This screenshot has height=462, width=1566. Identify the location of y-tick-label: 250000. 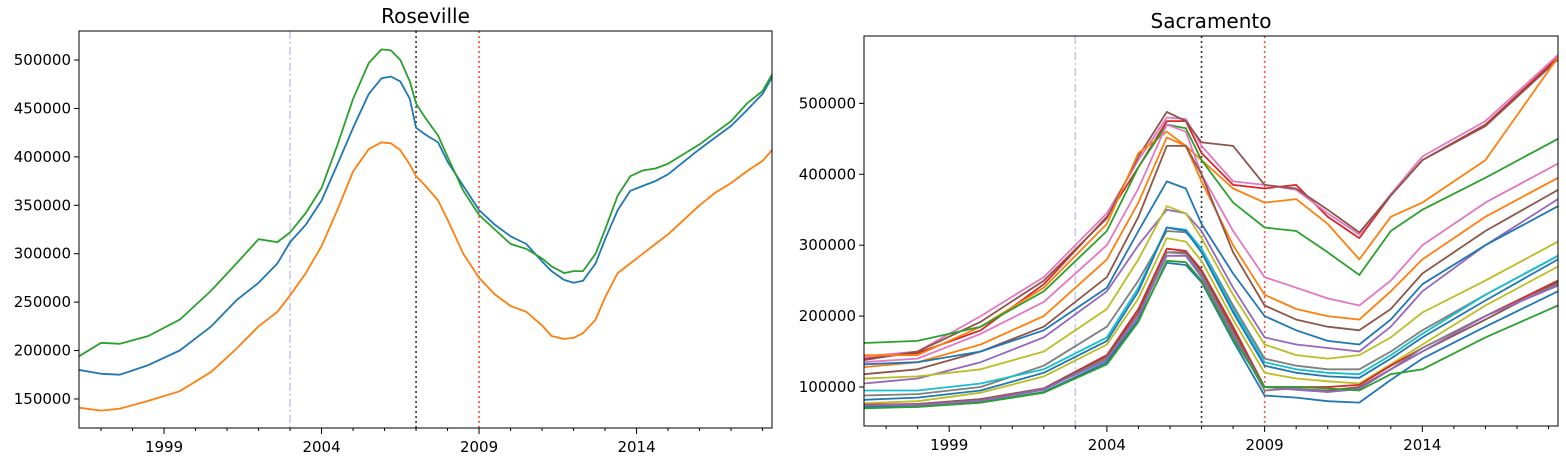
(42, 302).